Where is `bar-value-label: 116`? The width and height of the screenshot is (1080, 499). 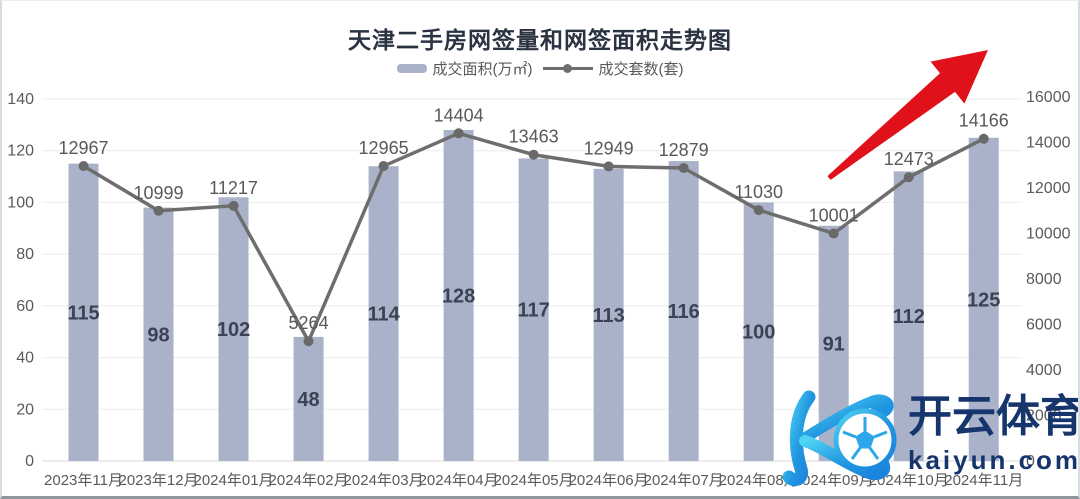 bar-value-label: 116 is located at coordinates (684, 312).